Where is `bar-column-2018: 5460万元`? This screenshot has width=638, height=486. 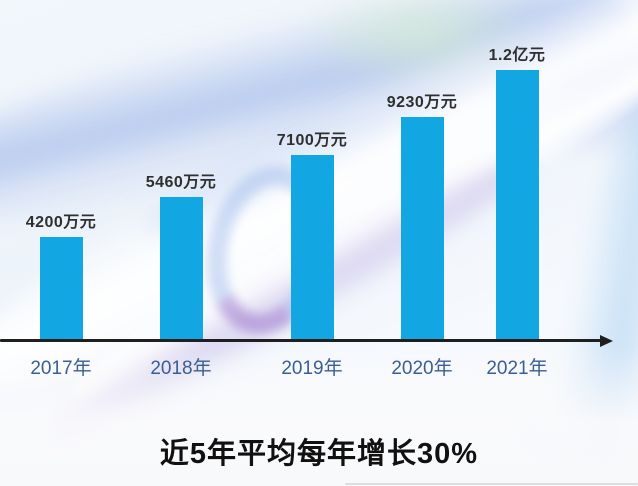 bar-column-2018: 5460万元 is located at coordinates (181, 254).